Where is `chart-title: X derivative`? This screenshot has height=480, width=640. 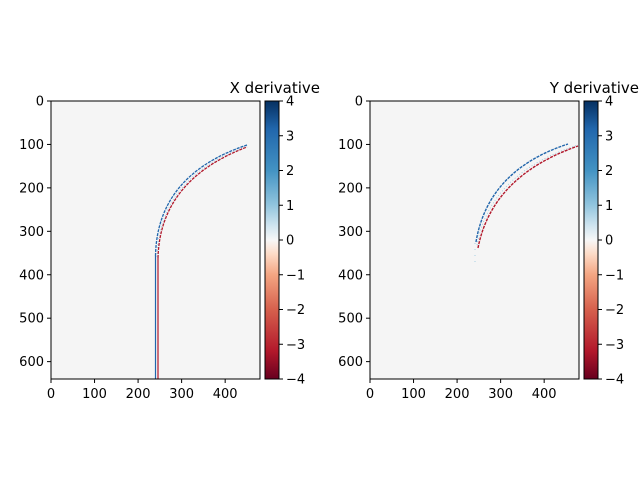 chart-title: X derivative is located at coordinates (275, 88).